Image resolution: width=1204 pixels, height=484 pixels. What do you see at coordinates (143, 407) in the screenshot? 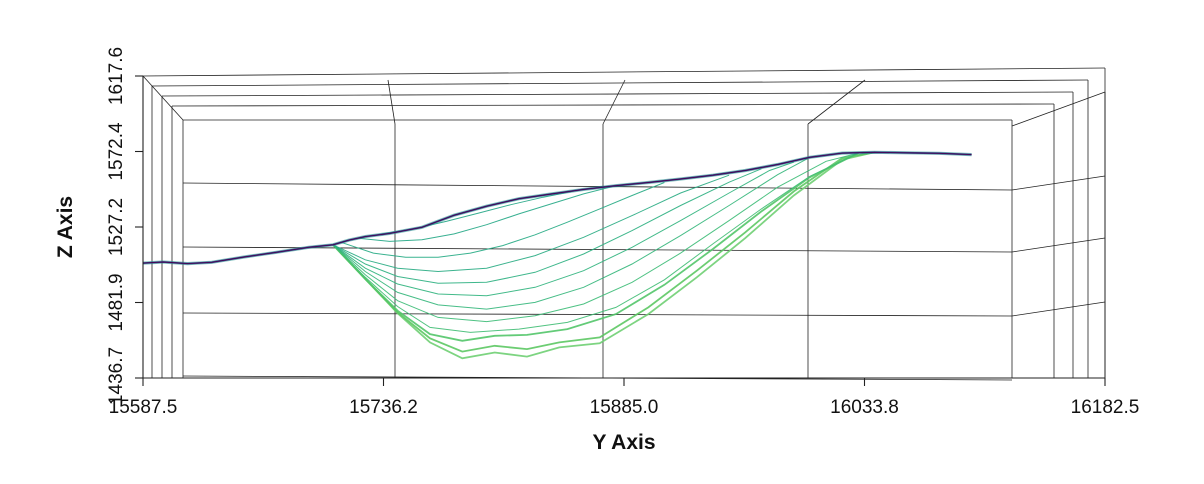
I see `x-tick-label: 15587.5` at bounding box center [143, 407].